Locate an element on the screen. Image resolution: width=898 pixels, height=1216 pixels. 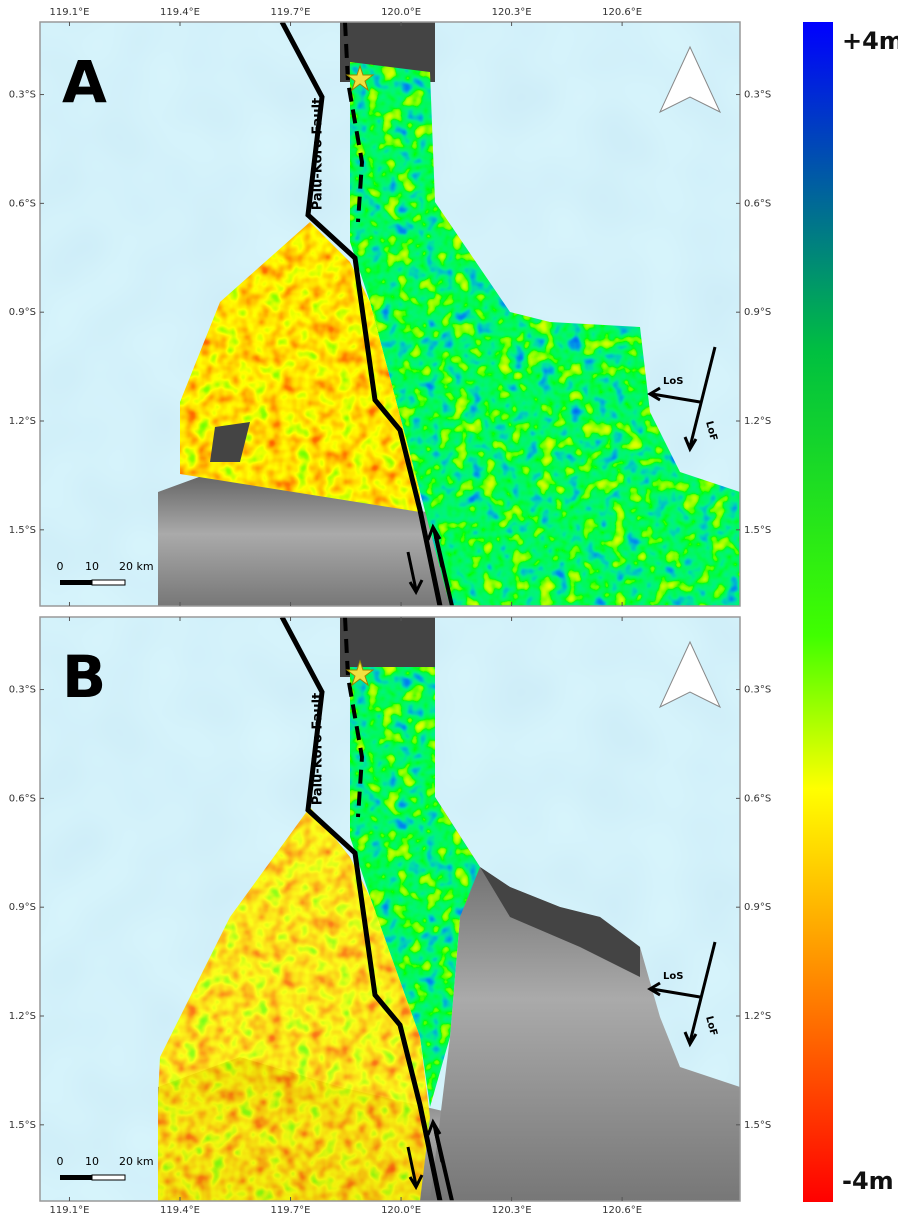
colorbar is located at coordinates (818, 612).